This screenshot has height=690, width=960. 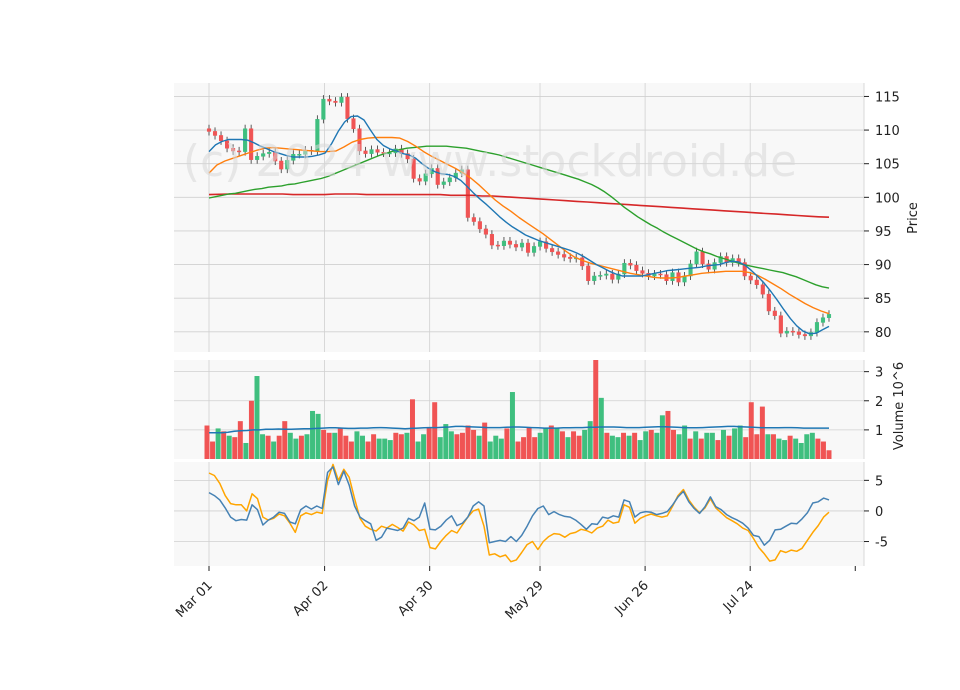 I want to click on volume-ytick-label: 2, so click(x=879, y=402).